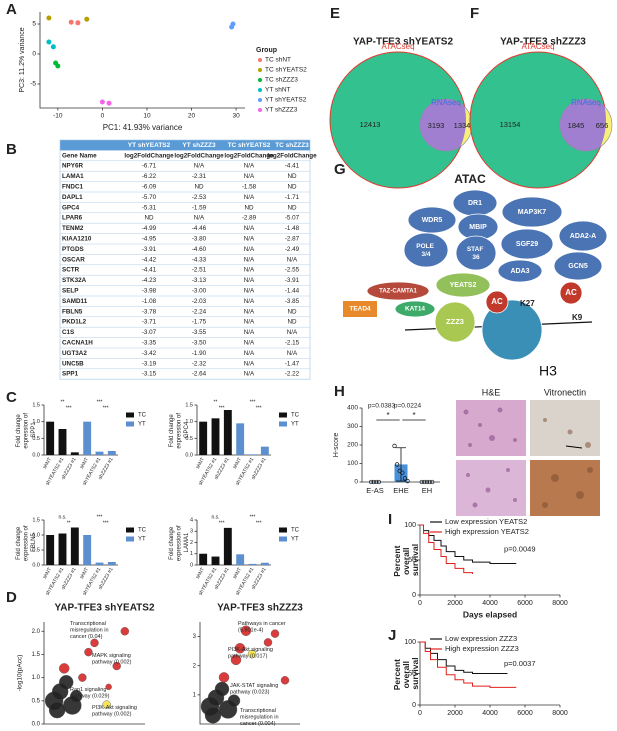 The image size is (617, 731). What do you see at coordinates (420, 603) in the screenshot?
I see `x-tick-label: 0` at bounding box center [420, 603].